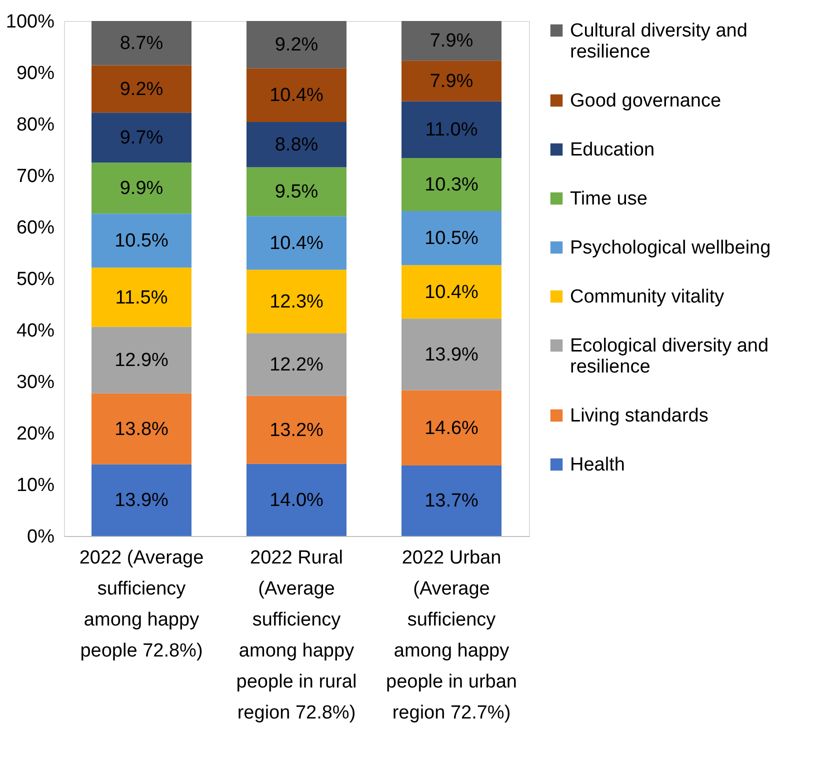 This screenshot has width=820, height=761. What do you see at coordinates (597, 465) in the screenshot?
I see `legend-label: Health` at bounding box center [597, 465].